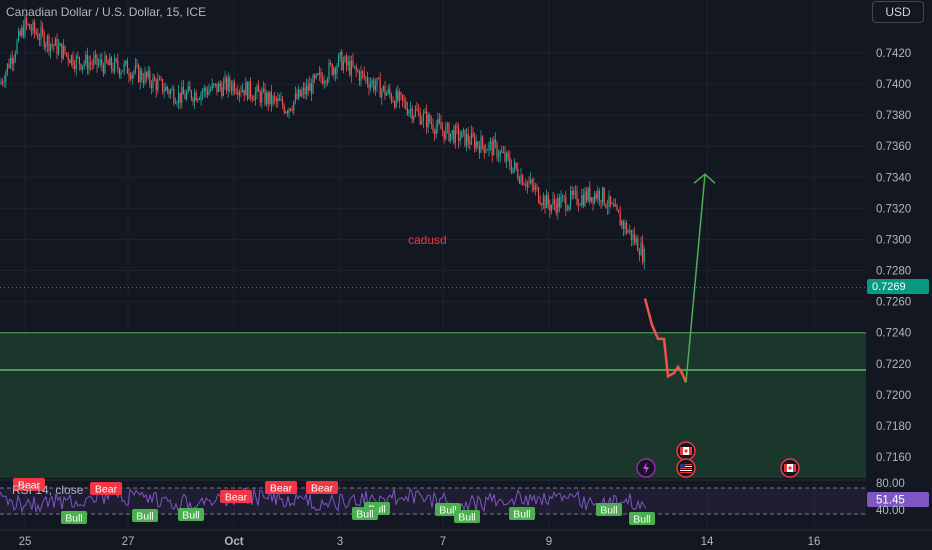  I want to click on currency-button: USD, so click(898, 12).